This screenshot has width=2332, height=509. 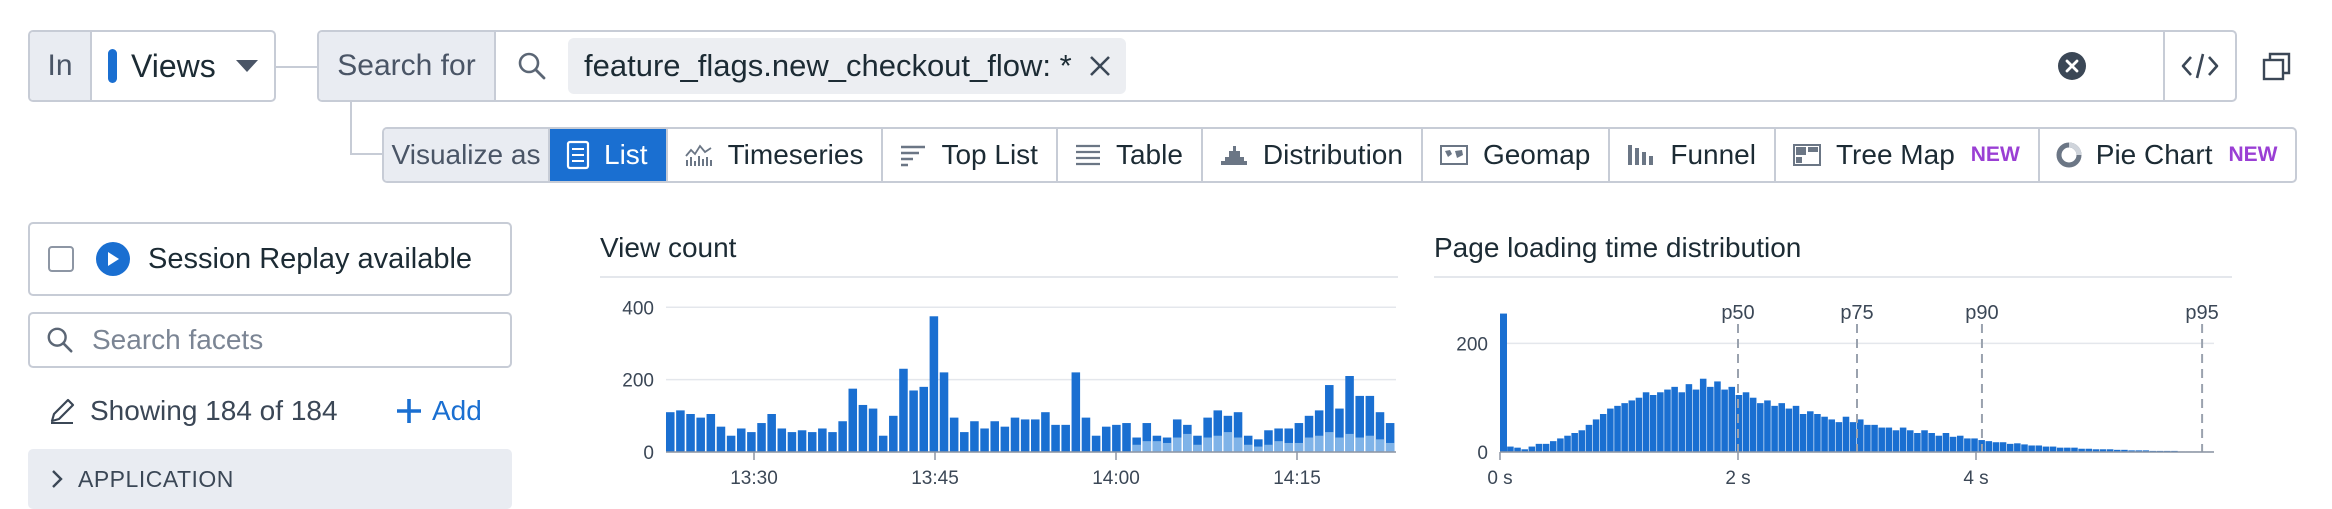 I want to click on chevron-right-icon, so click(x=57, y=479).